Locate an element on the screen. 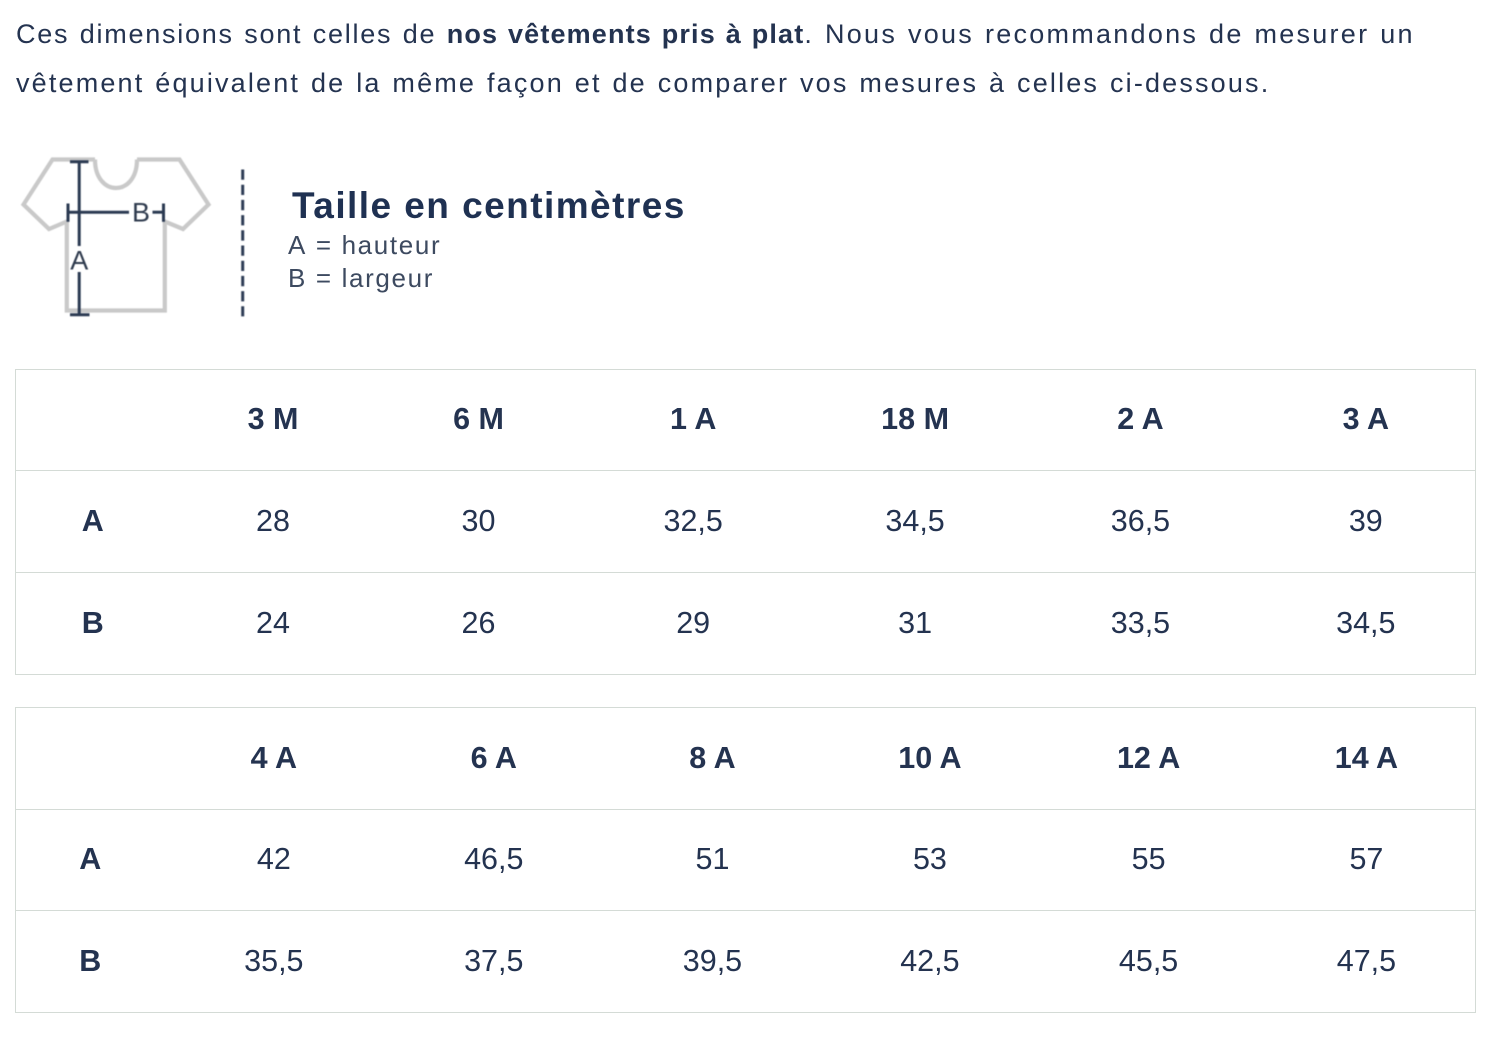 Image resolution: width=1494 pixels, height=1046 pixels. svg-text: A is located at coordinates (79, 261).